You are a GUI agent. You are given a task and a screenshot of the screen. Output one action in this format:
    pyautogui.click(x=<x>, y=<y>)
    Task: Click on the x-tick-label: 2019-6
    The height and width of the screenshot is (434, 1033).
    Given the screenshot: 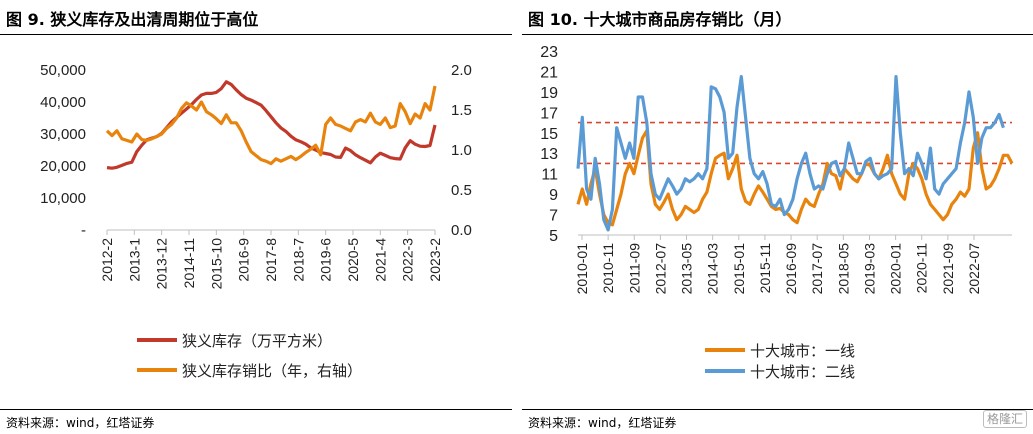 What is the action you would take?
    pyautogui.click(x=326, y=260)
    